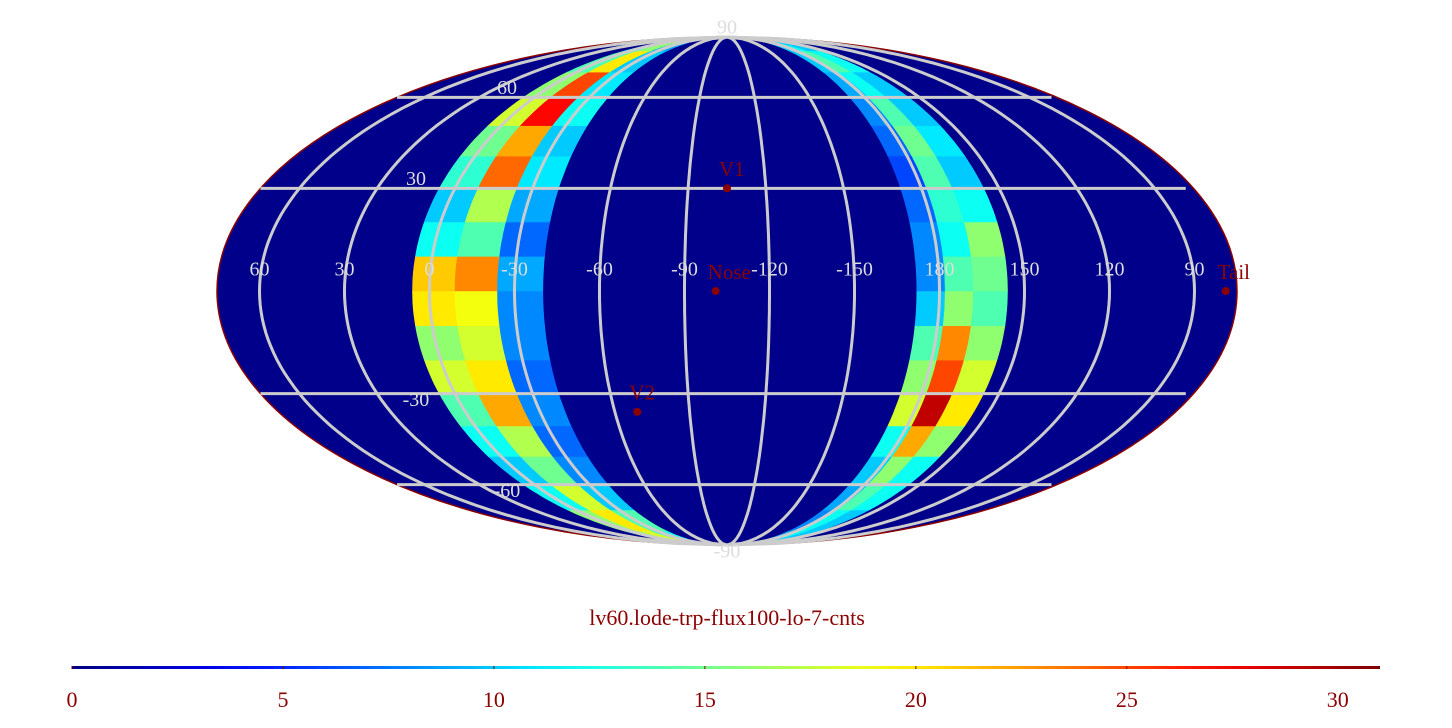 Image resolution: width=1452 pixels, height=728 pixels. Describe the element at coordinates (727, 552) in the screenshot. I see `parallel-label: -90` at that location.